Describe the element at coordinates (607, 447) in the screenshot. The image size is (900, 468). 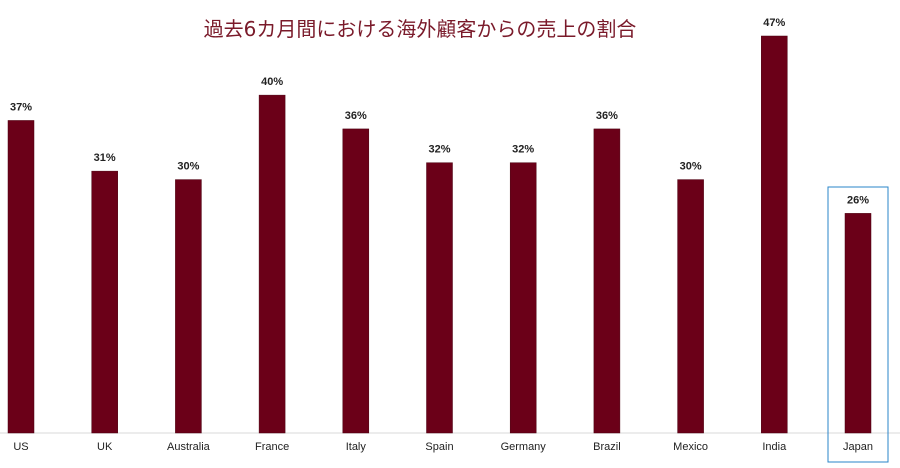
I see `category-label-brazil: Brazil` at that location.